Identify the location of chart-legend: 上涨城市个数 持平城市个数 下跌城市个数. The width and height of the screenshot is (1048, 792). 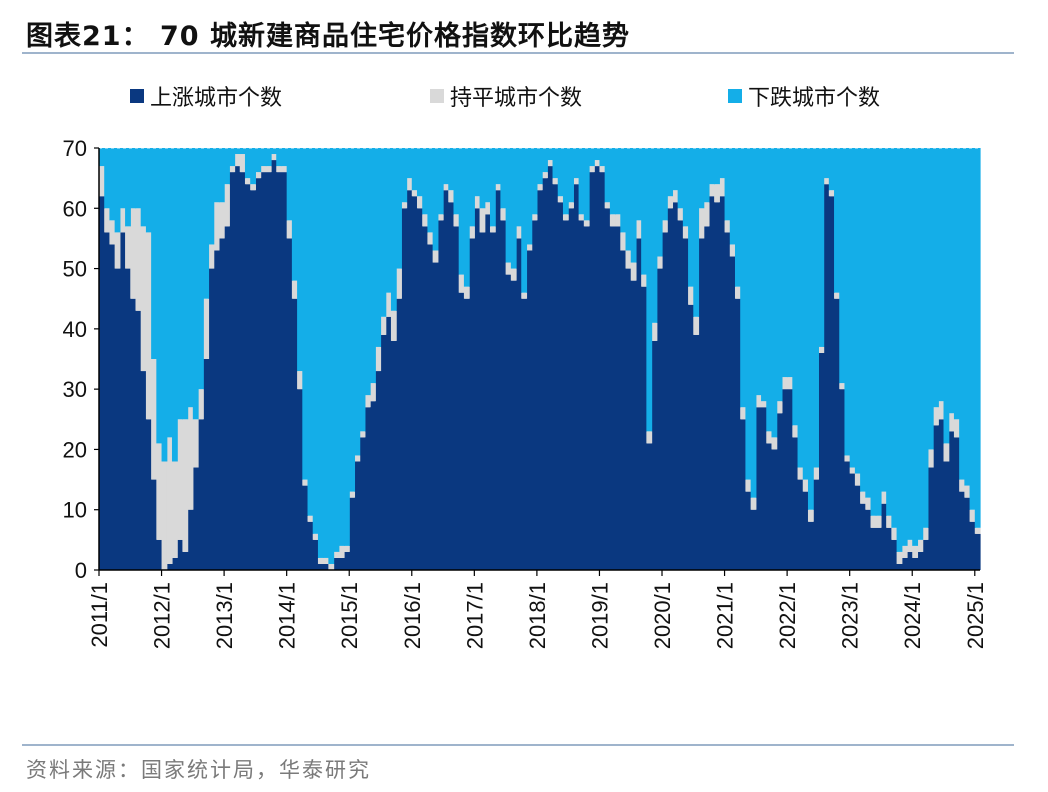
(524, 95).